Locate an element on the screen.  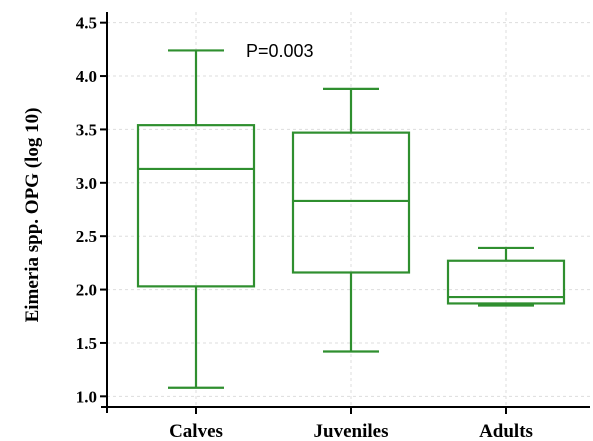
p-value-annotation: P=0.003 is located at coordinates (280, 51).